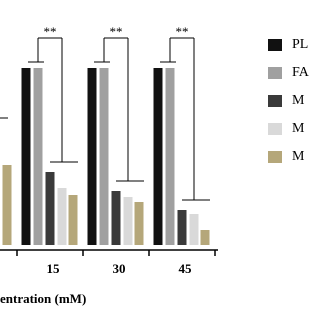 Image resolution: width=320 pixels, height=320 pixels. I want to click on x-tick-label: 30, so click(119, 268).